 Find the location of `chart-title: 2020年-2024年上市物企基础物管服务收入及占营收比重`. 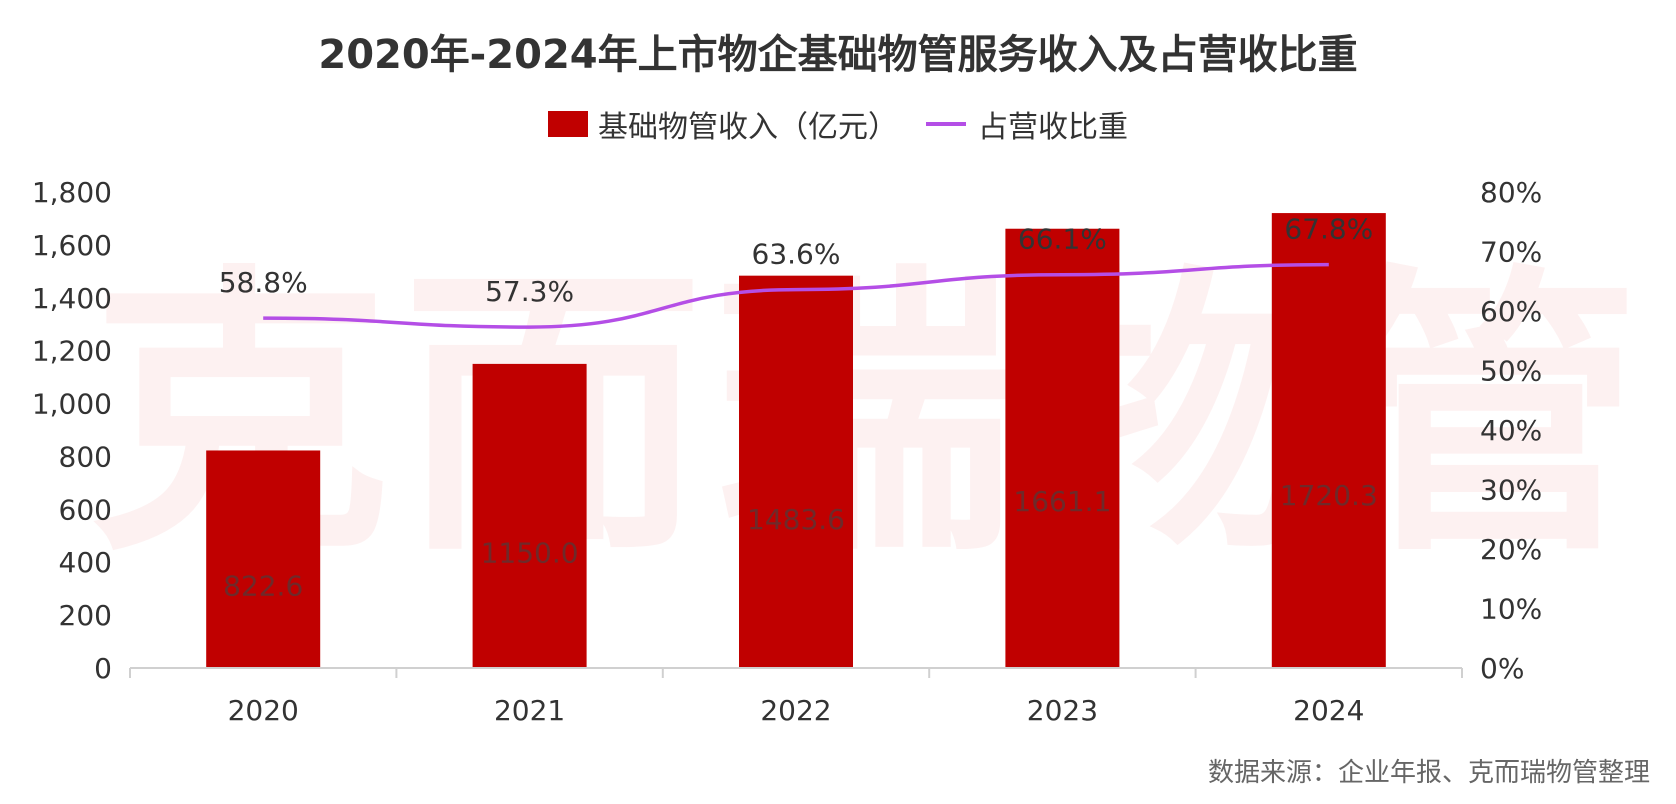

chart-title: 2020年-2024年上市物企基础物管服务收入及占营收比重 is located at coordinates (838, 55).